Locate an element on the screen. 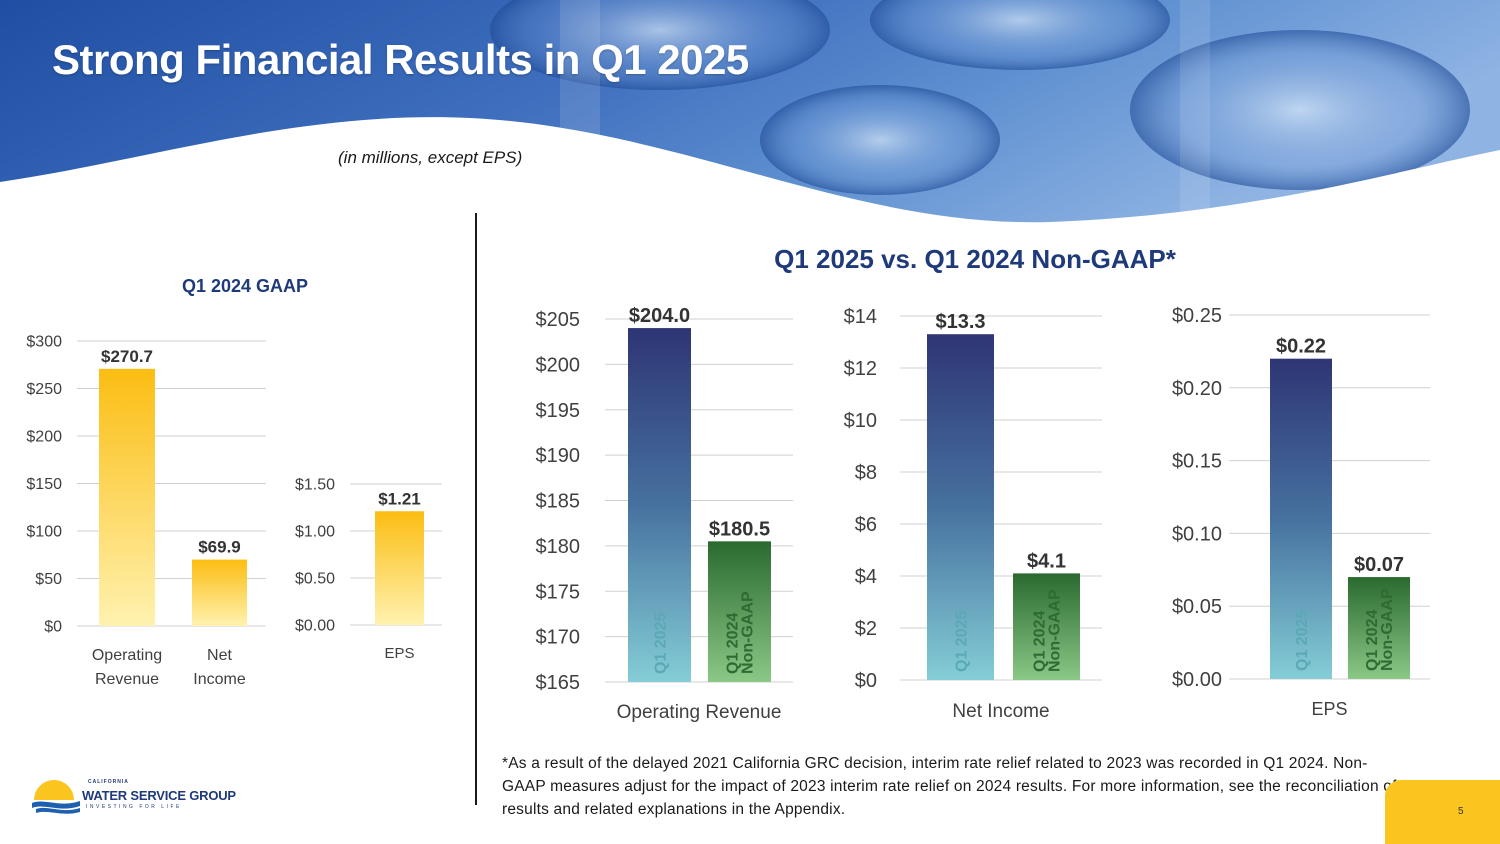 Image resolution: width=1500 pixels, height=844 pixels. ng-income-series-label-0: Q1 2025 is located at coordinates (962, 641).